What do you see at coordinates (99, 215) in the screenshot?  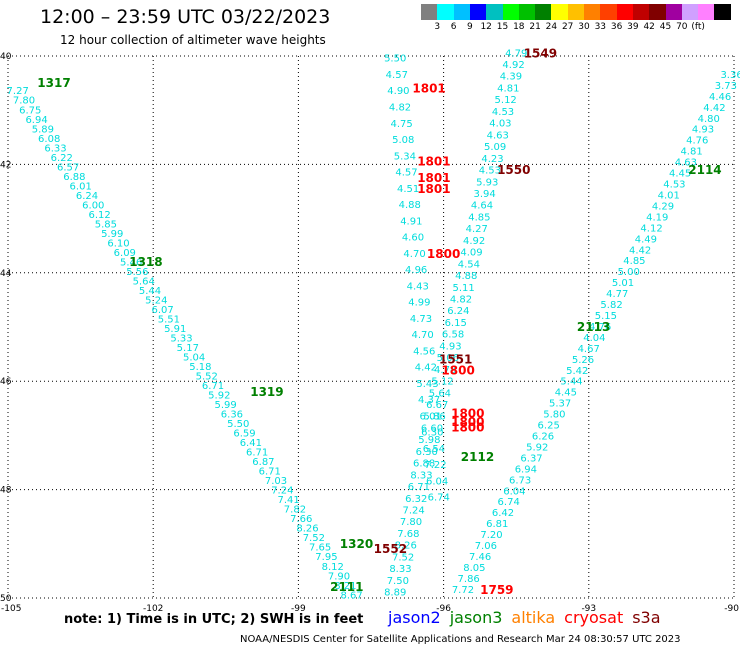 I see `wave-height-value: 6.12` at bounding box center [99, 215].